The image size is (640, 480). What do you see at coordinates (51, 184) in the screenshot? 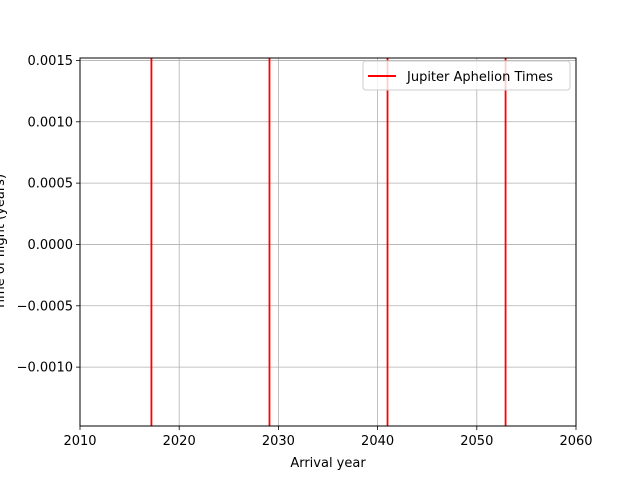
I see `y-tick-label: 0.0005` at bounding box center [51, 184].